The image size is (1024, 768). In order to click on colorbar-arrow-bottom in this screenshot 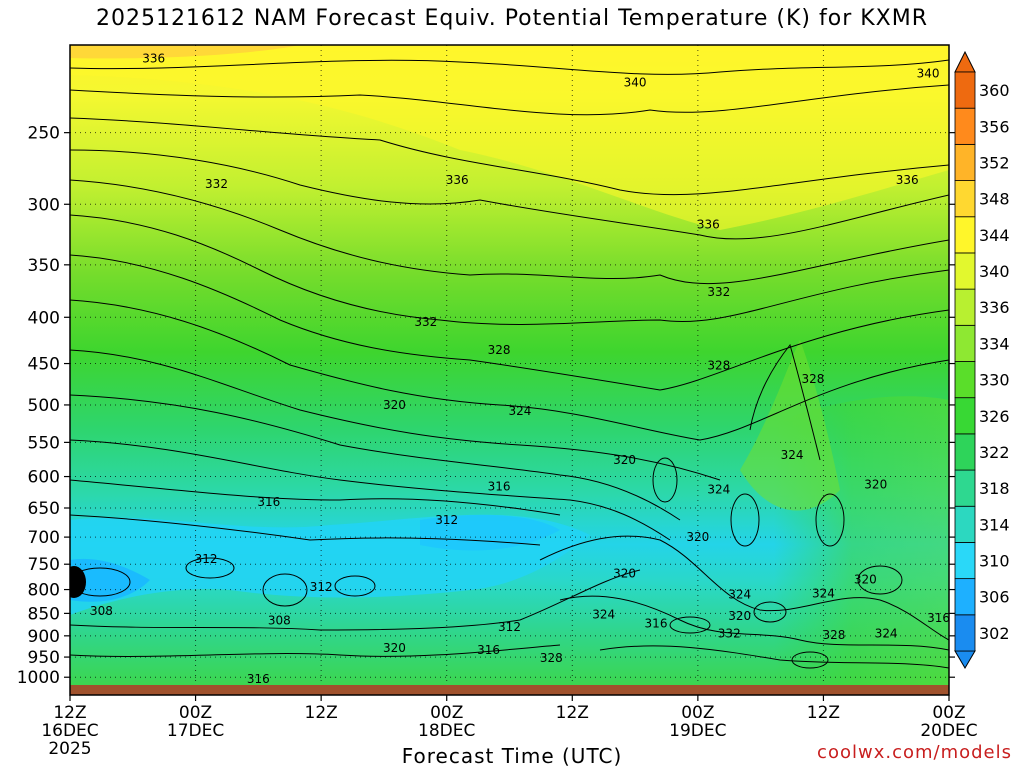, I will do `click(965, 659)`.